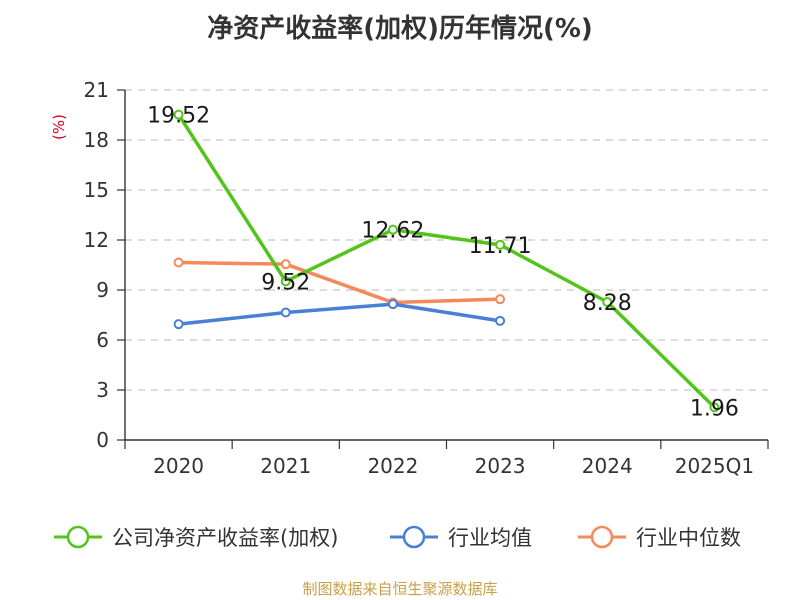 The image size is (800, 600). Describe the element at coordinates (96, 190) in the screenshot. I see `y-tick-label: 15` at that location.